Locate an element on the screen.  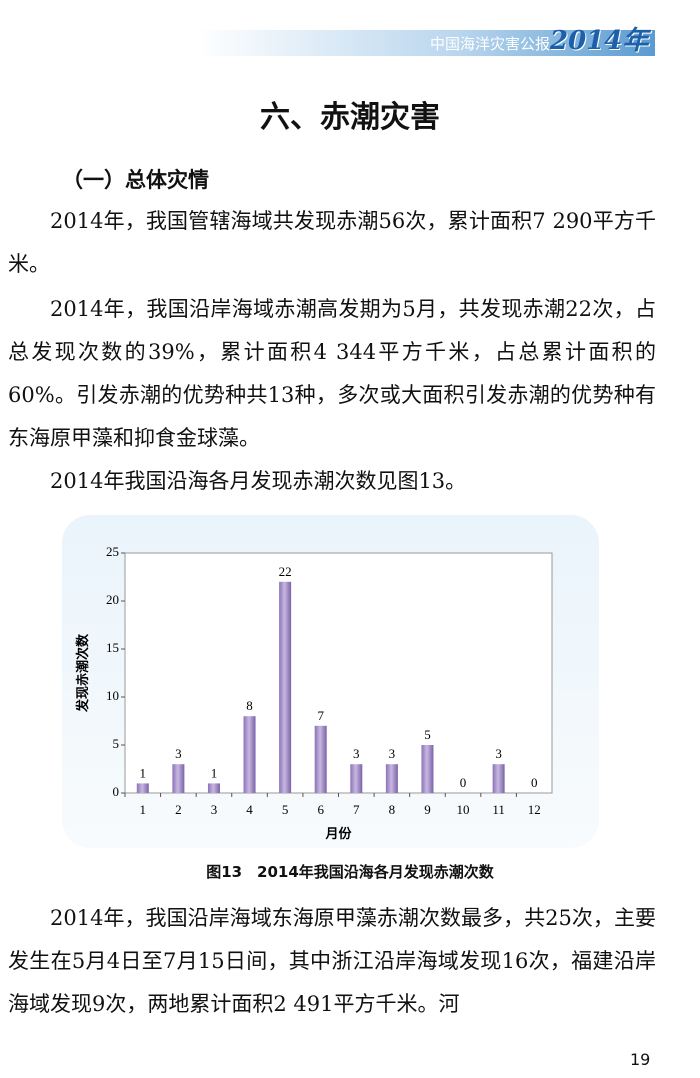
x-axis-label: 月份 is located at coordinates (338, 833).